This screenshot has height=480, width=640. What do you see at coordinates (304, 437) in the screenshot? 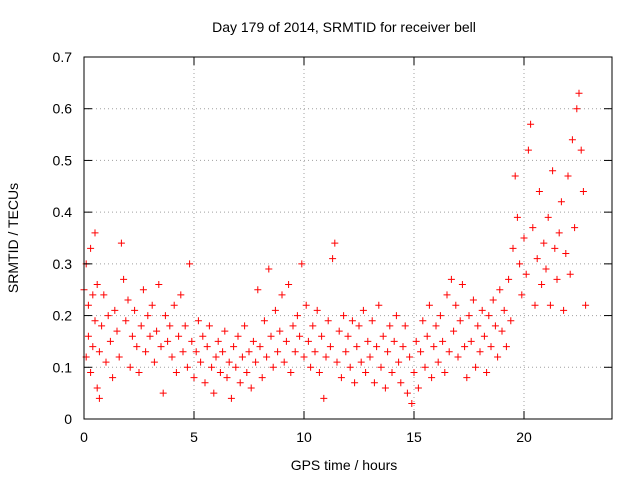
I see `x-tick-label: 10` at bounding box center [304, 437].